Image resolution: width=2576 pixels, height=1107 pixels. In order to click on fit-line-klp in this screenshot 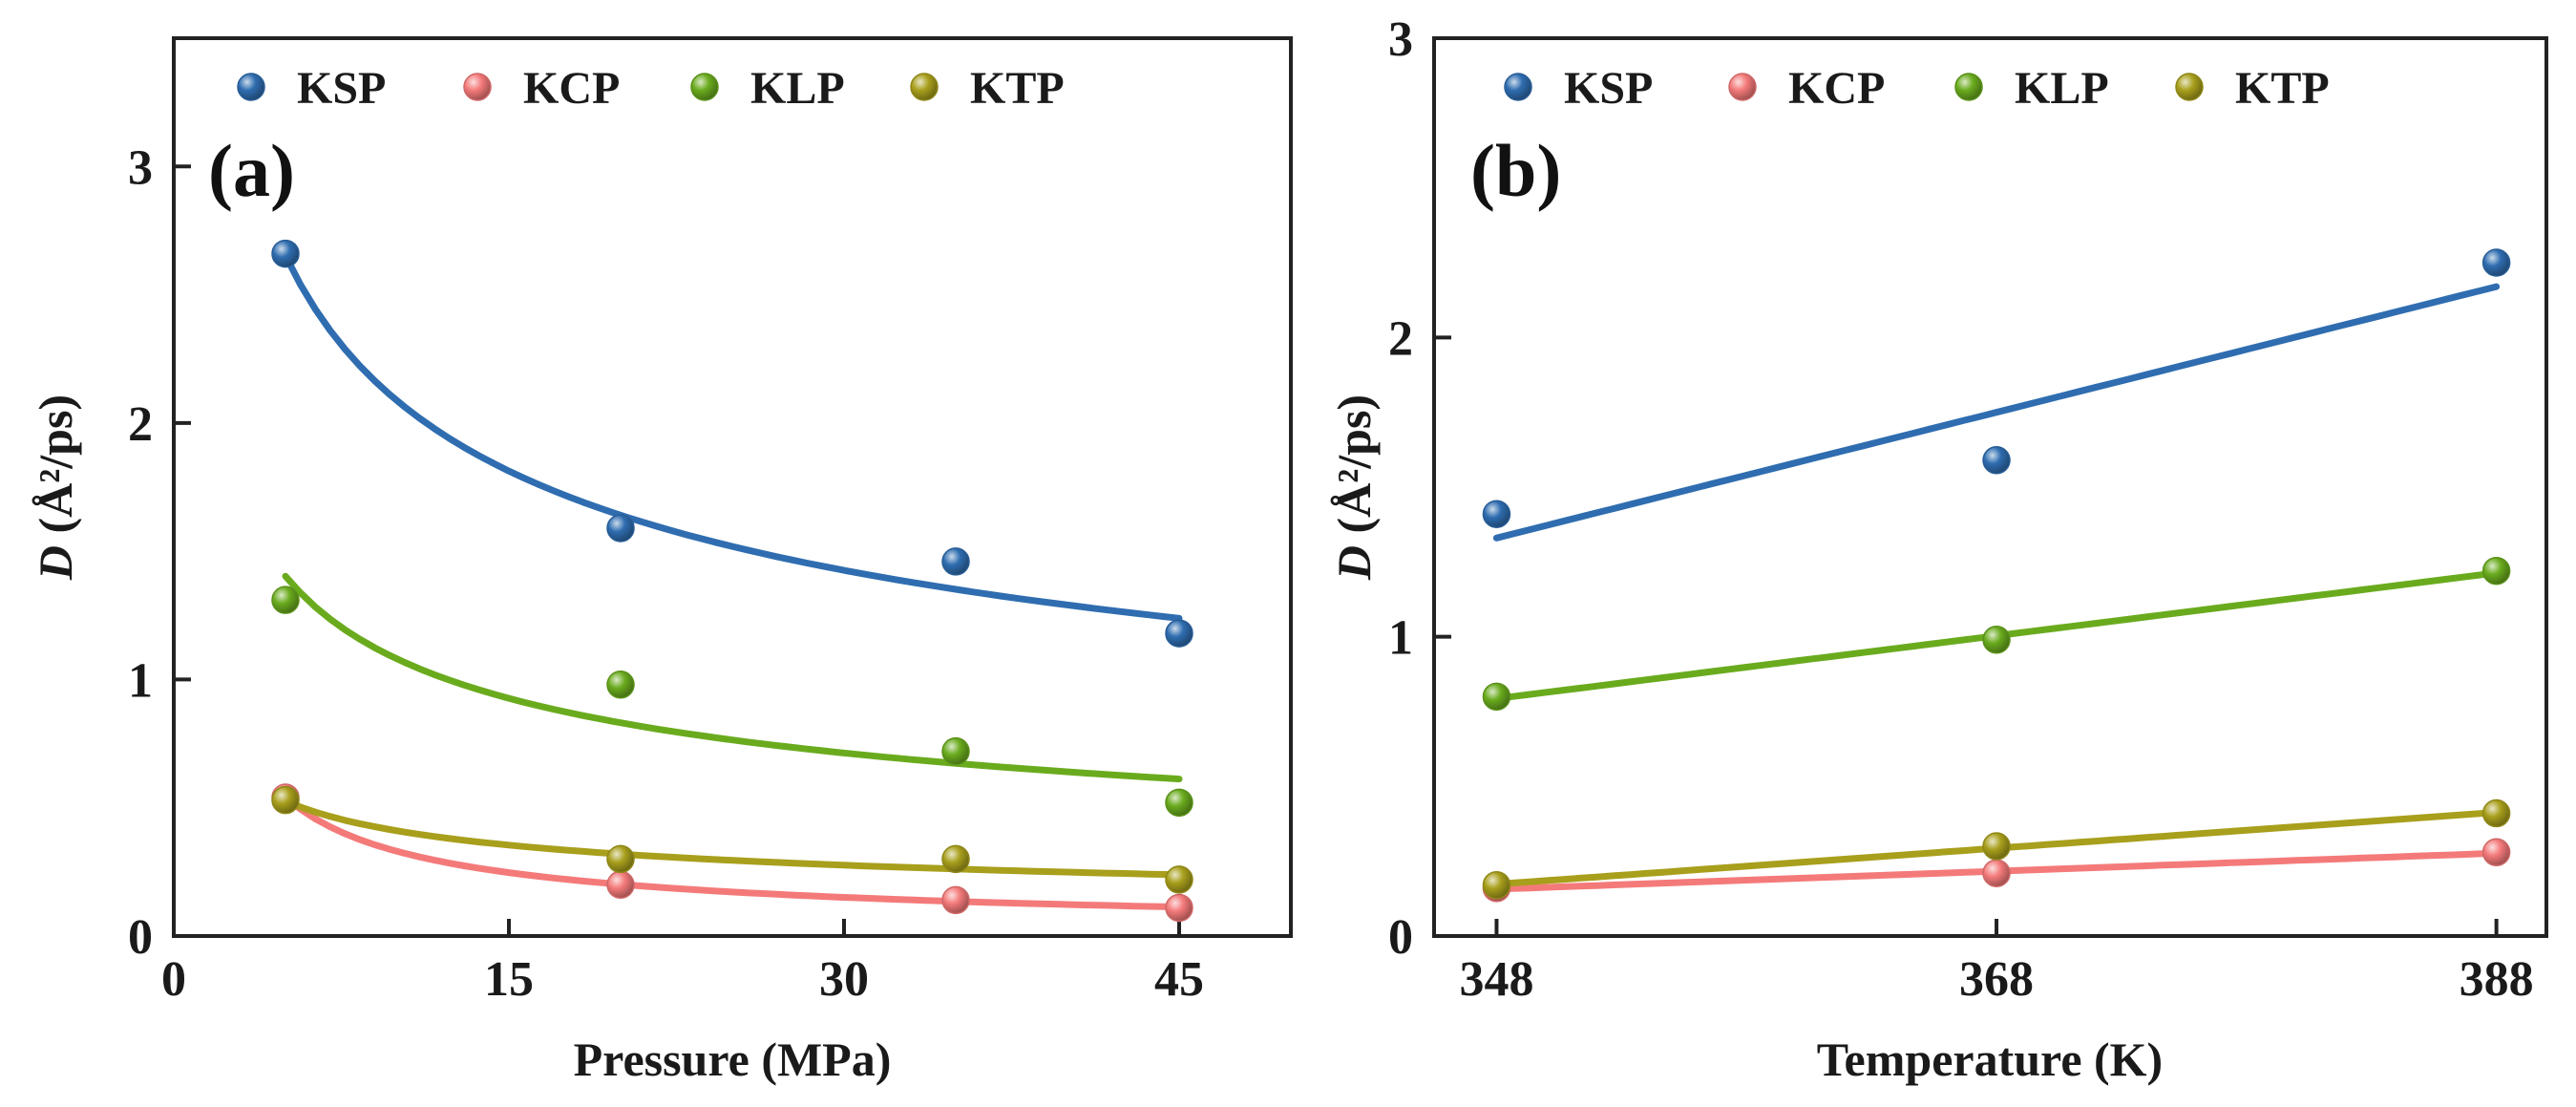, I will do `click(732, 677)`.